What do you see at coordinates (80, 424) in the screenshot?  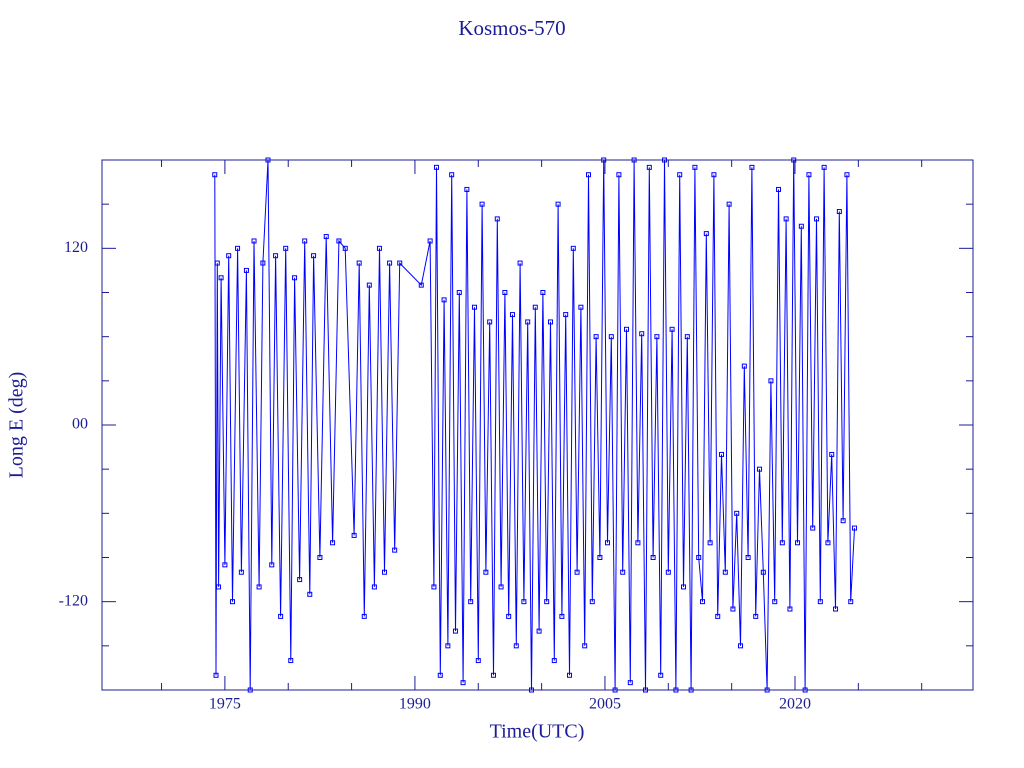 I see `y-tick-label: 00` at bounding box center [80, 424].